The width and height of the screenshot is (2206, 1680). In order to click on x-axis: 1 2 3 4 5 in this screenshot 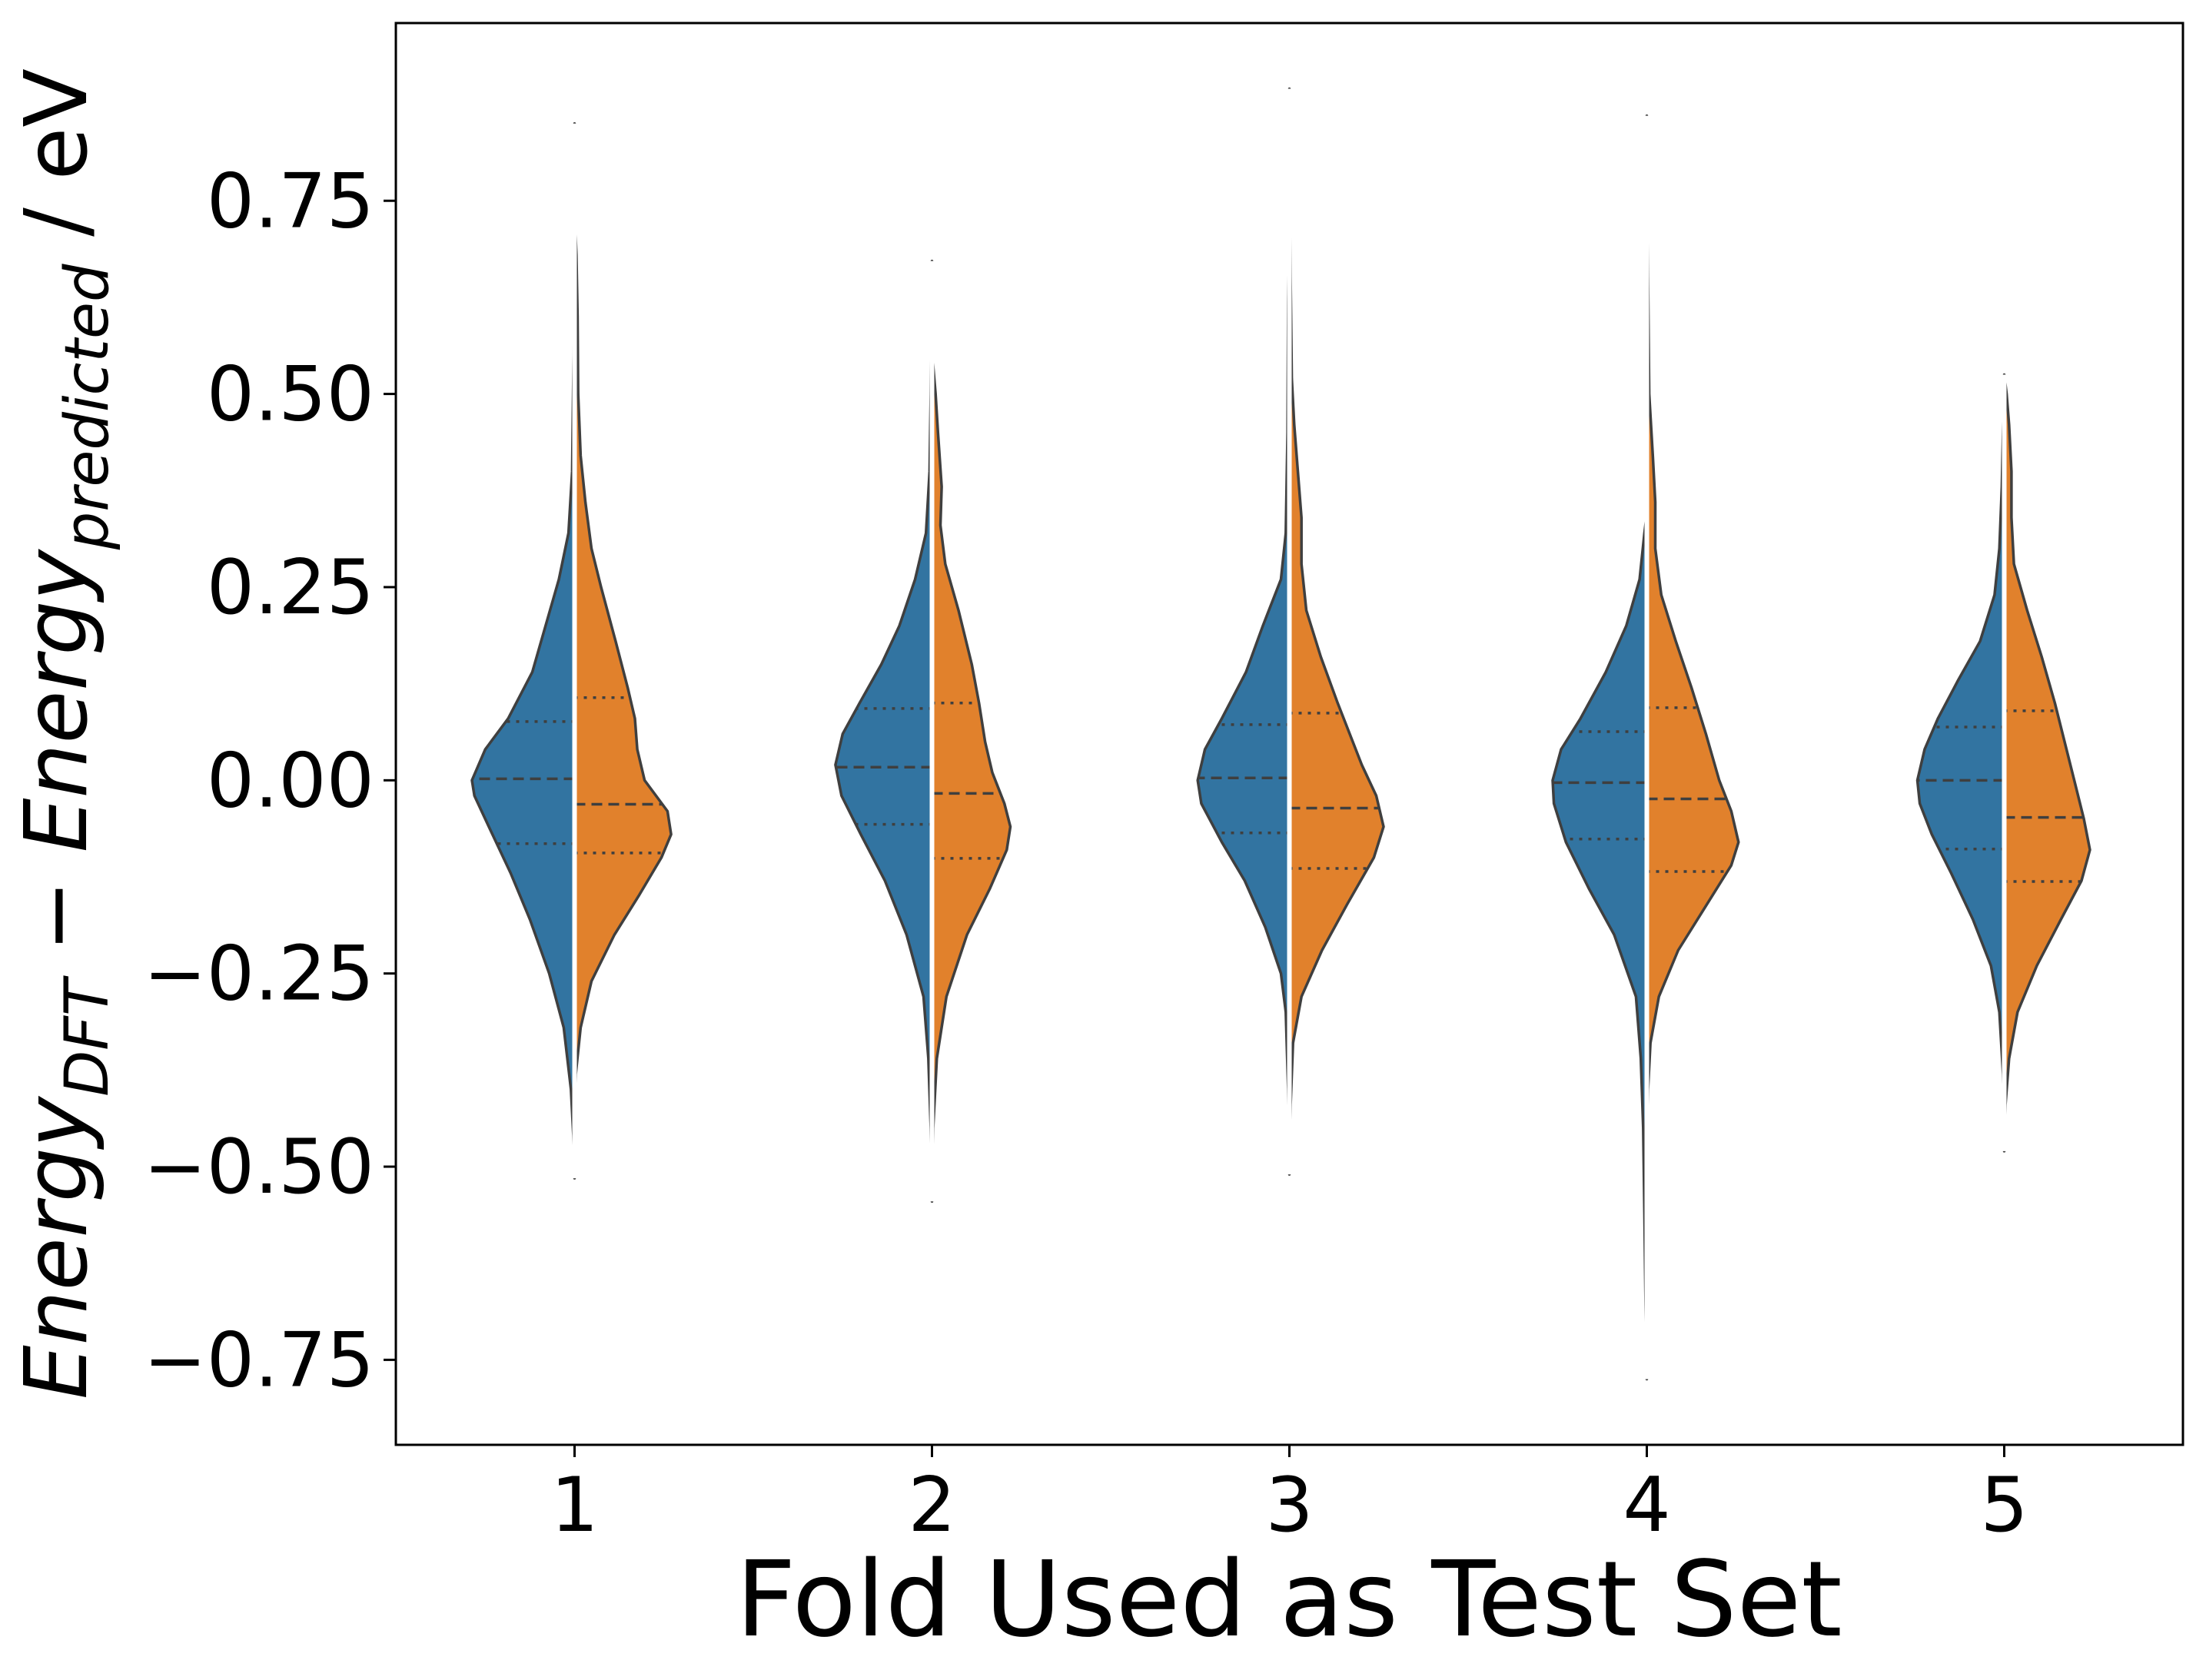, I will do `click(1289, 1497)`.